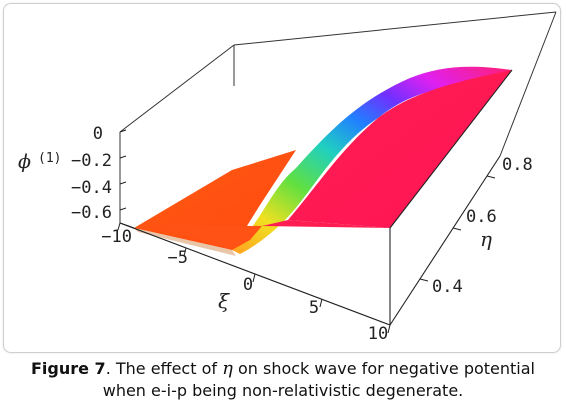 Image resolution: width=566 pixels, height=411 pixels. Describe the element at coordinates (215, 200) in the screenshot. I see `surface-low-plateau` at that location.